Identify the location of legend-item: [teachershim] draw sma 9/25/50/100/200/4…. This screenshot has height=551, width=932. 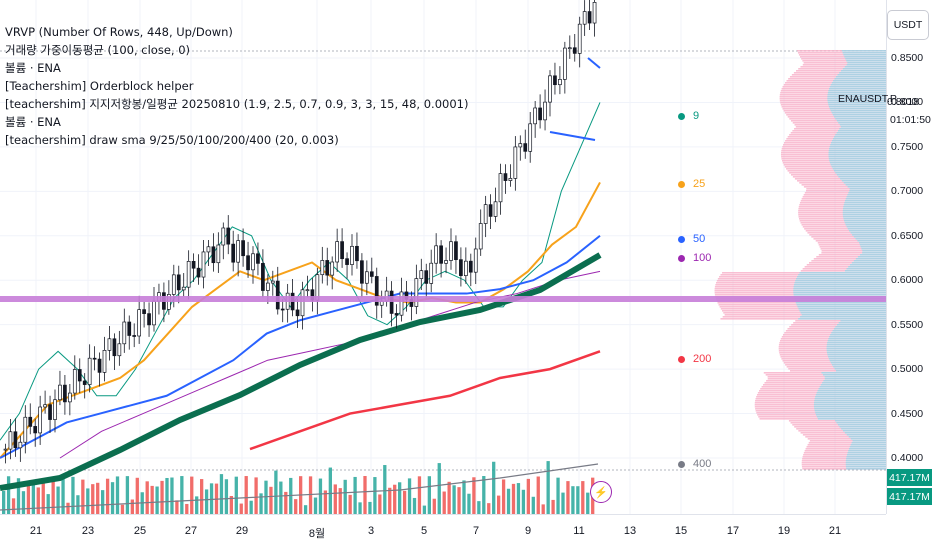
(172, 140).